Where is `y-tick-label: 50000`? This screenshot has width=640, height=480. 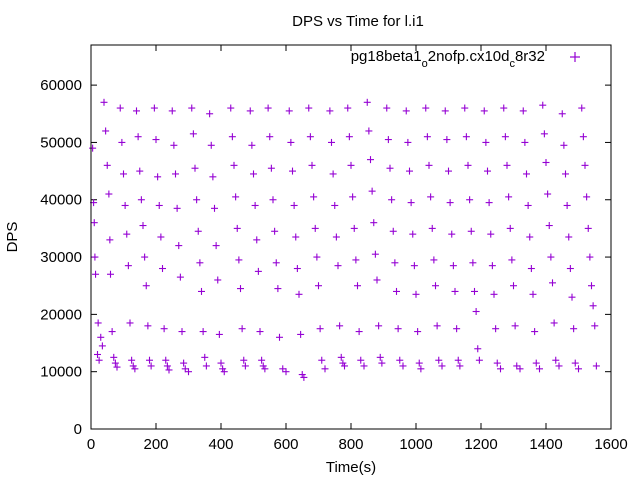
y-tick-label: 50000 is located at coordinates (61, 142).